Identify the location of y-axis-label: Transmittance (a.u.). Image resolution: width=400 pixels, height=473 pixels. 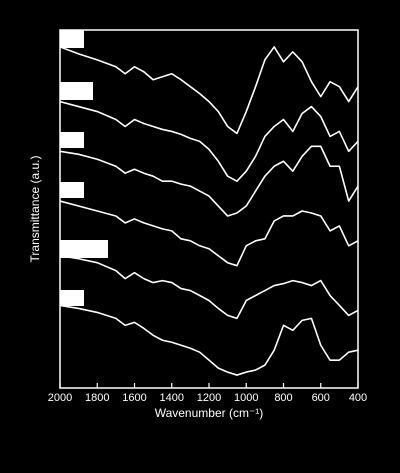
(35, 209).